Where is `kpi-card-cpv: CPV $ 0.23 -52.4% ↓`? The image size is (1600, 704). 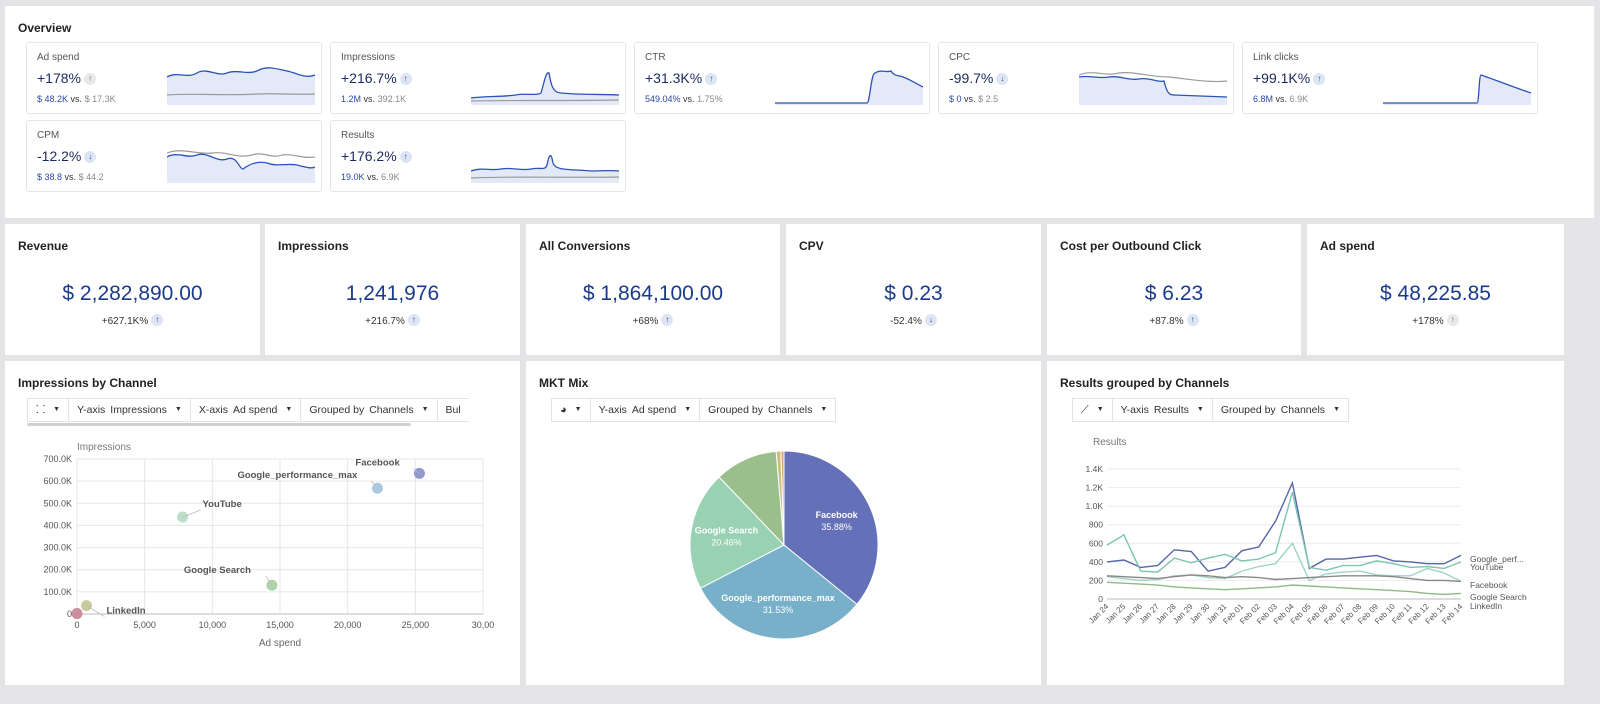
kpi-card-cpv: CPV $ 0.23 -52.4% ↓ is located at coordinates (913, 289).